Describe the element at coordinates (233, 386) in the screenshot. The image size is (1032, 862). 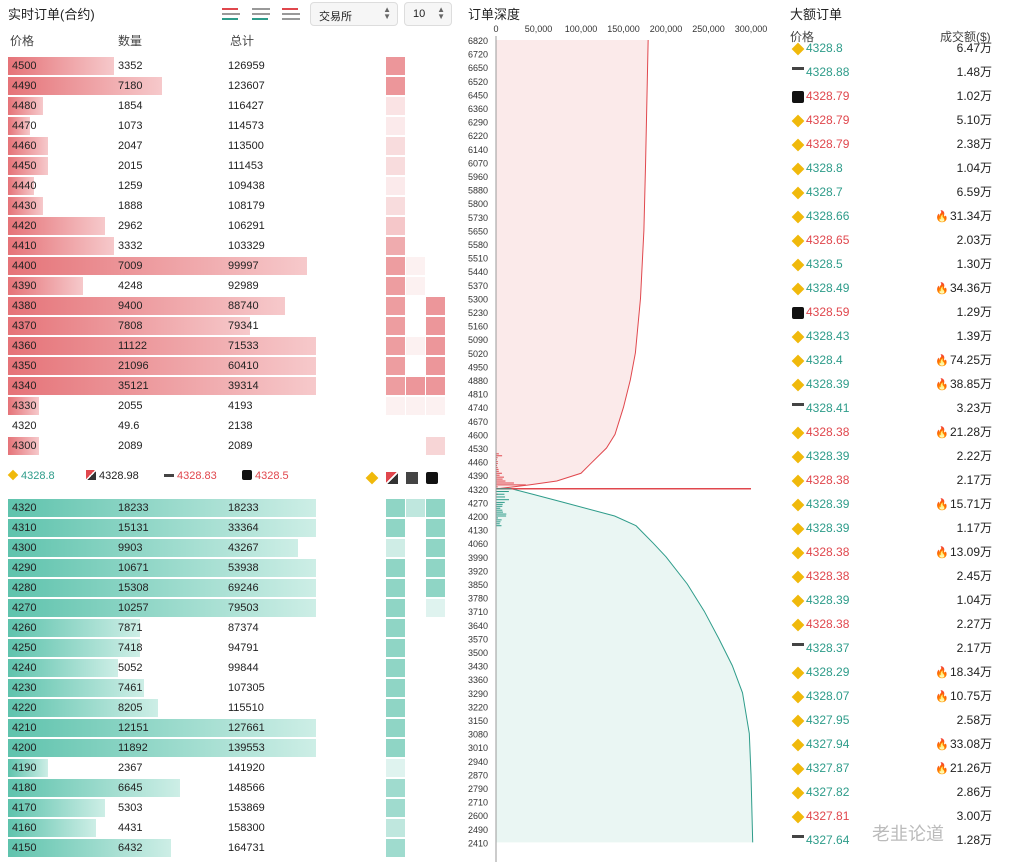
I see `ask-row: 4340 35121 39314` at that location.